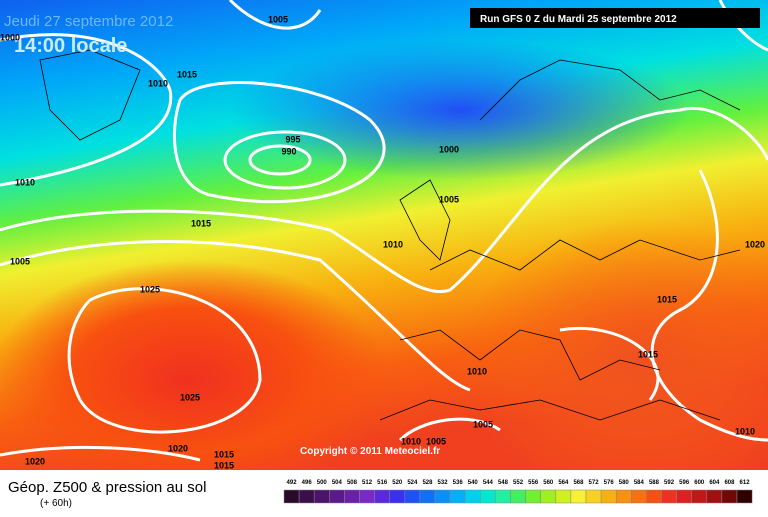 This screenshot has width=768, height=517. Describe the element at coordinates (518, 483) in the screenshot. I see `legend-label: 552` at that location.